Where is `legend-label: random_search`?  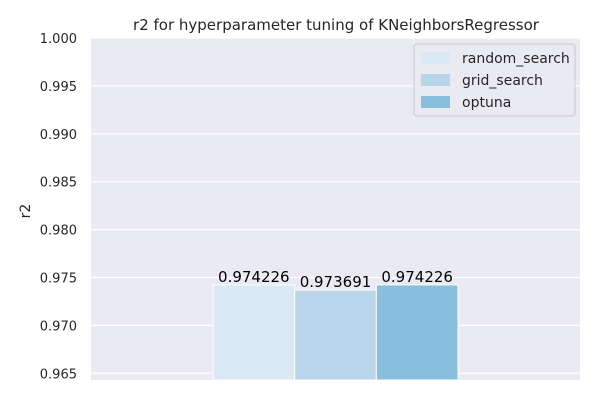
legend-label: random_search is located at coordinates (516, 59).